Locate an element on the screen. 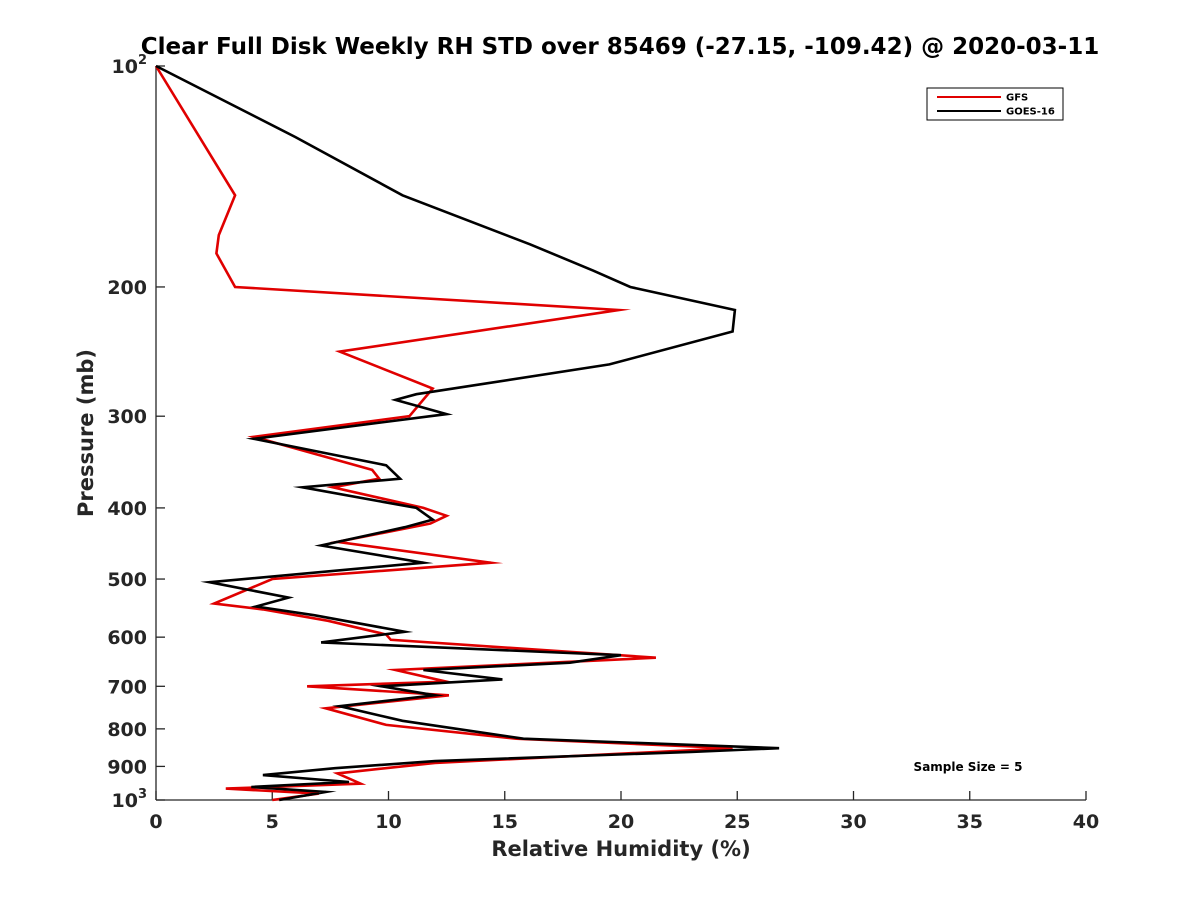 The width and height of the screenshot is (1200, 900). x-tick-label: 35 is located at coordinates (970, 822).